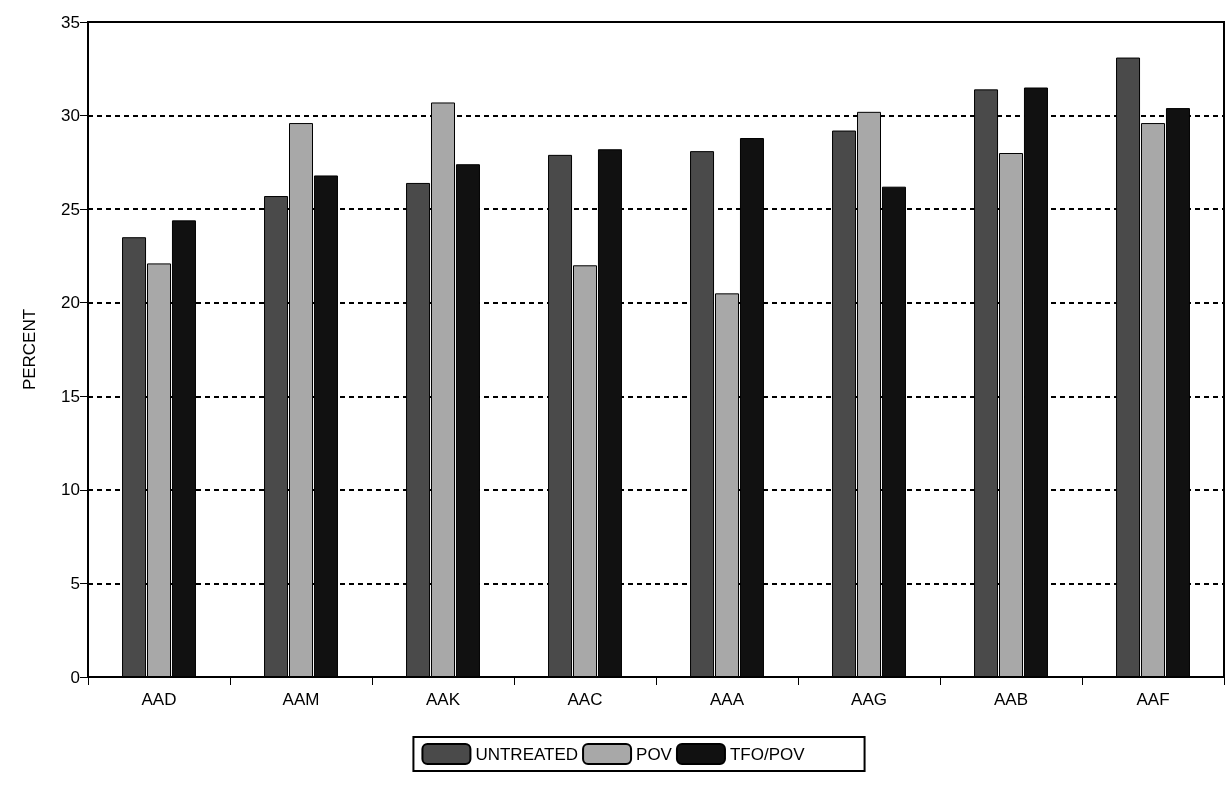 Image resolution: width=1226 pixels, height=801 pixels. What do you see at coordinates (654, 754) in the screenshot?
I see `legend-label: POV` at bounding box center [654, 754].